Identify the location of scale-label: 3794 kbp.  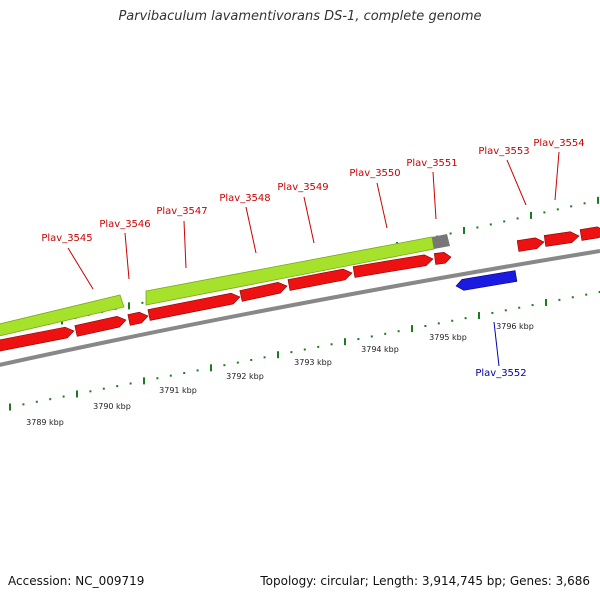
(380, 349).